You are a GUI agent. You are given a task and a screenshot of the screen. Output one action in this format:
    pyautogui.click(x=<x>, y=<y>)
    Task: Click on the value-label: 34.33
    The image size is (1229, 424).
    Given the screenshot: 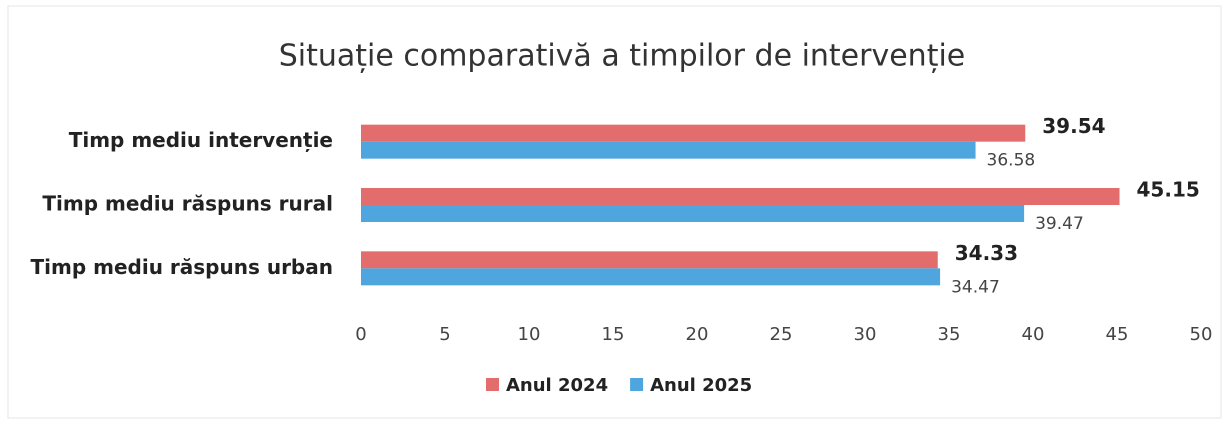 What is the action you would take?
    pyautogui.click(x=986, y=253)
    